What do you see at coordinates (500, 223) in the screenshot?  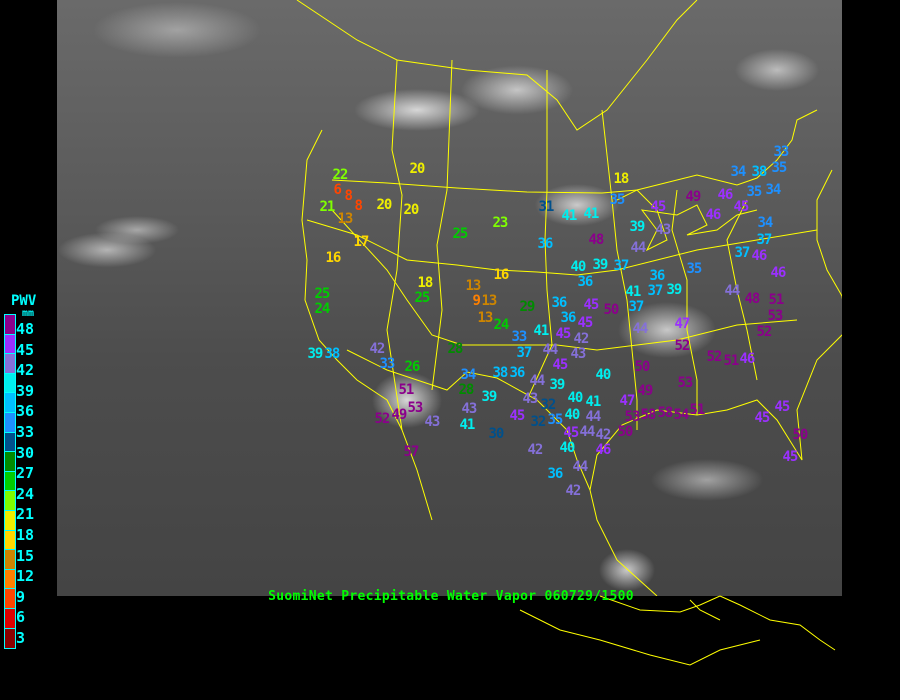 I see `station-pwv-label: 23` at bounding box center [500, 223].